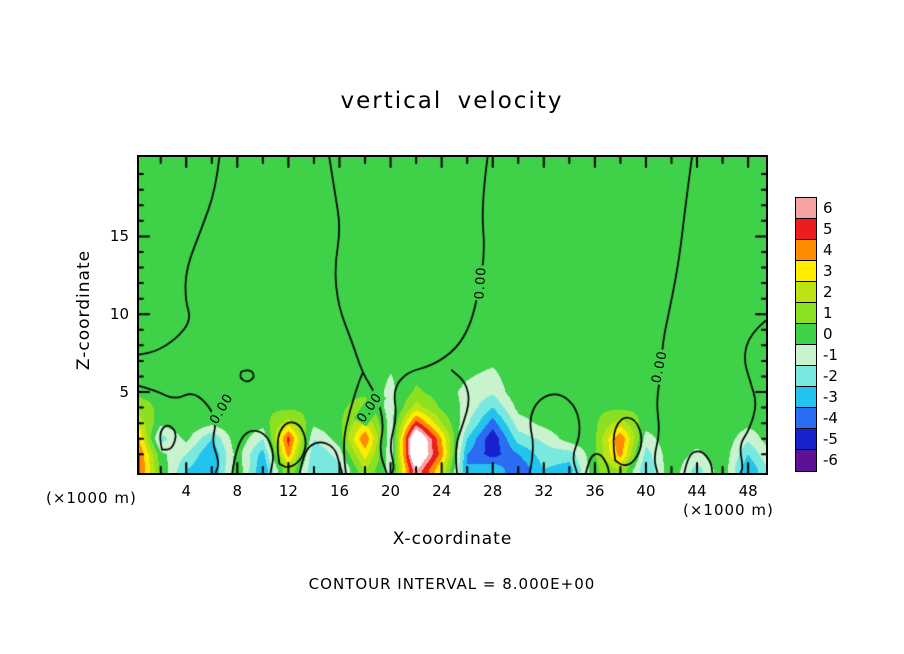 Image resolution: width=904 pixels, height=654 pixels. Describe the element at coordinates (830, 417) in the screenshot. I see `colorbar-tick-label: -4` at that location.